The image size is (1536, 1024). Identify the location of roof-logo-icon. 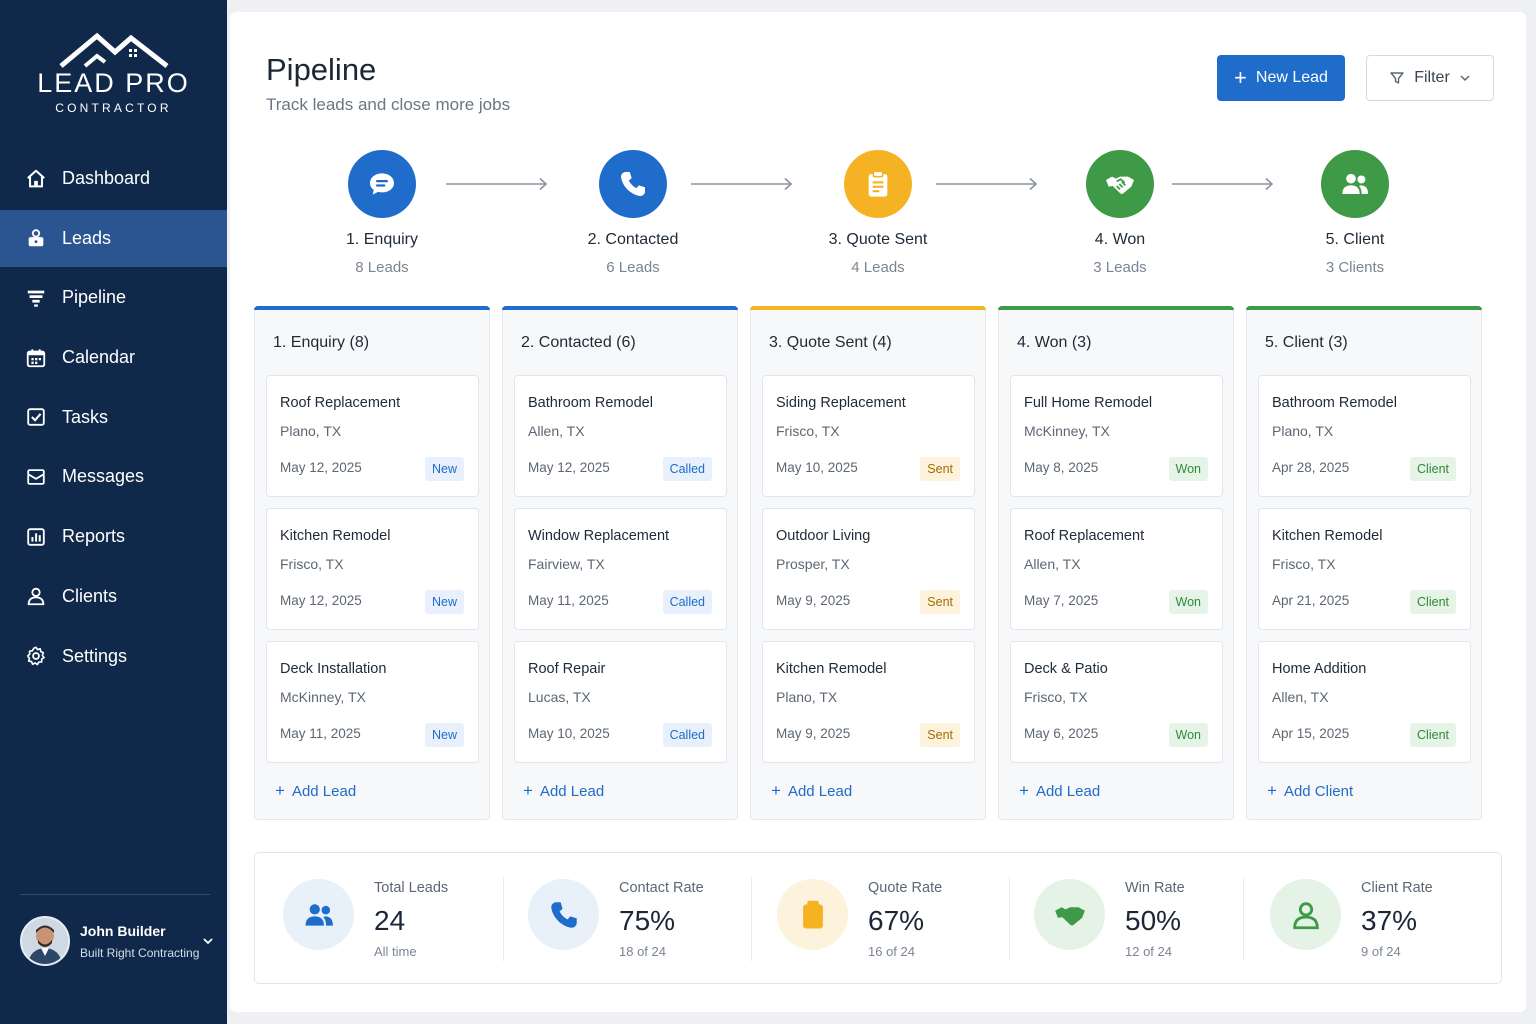
(113, 50).